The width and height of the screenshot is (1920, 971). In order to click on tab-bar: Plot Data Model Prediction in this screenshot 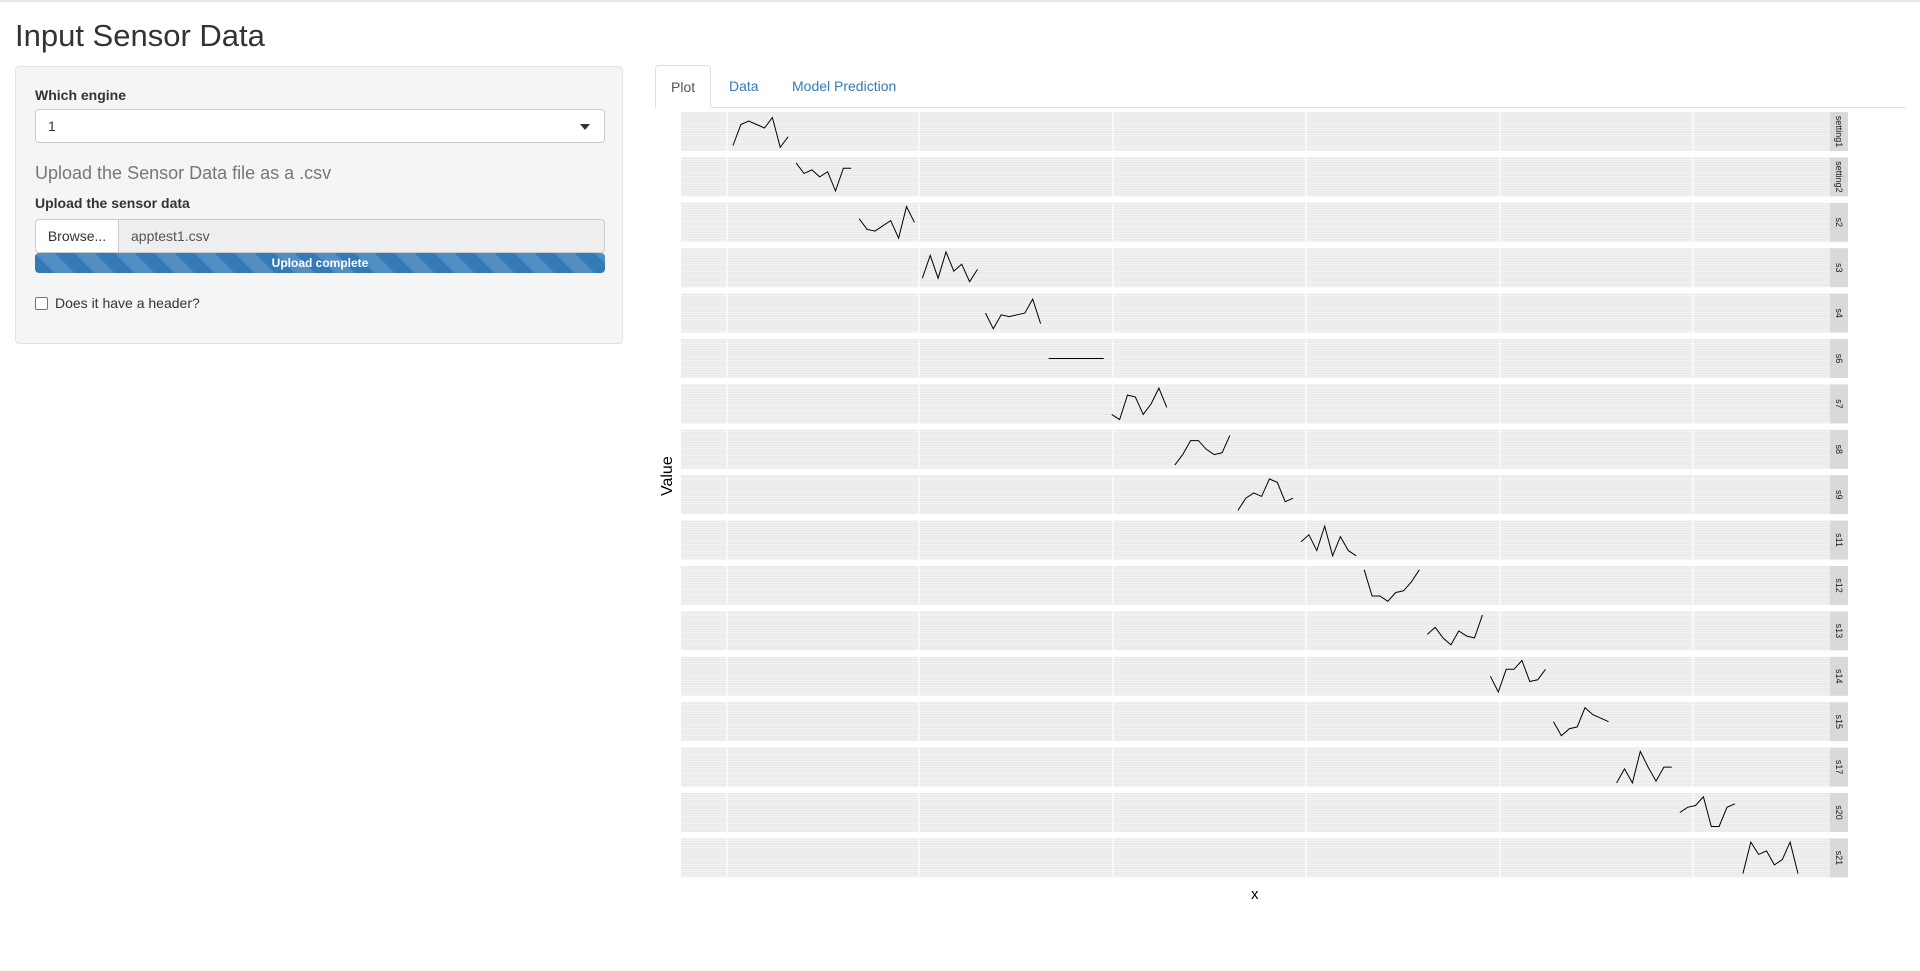, I will do `click(1280, 86)`.